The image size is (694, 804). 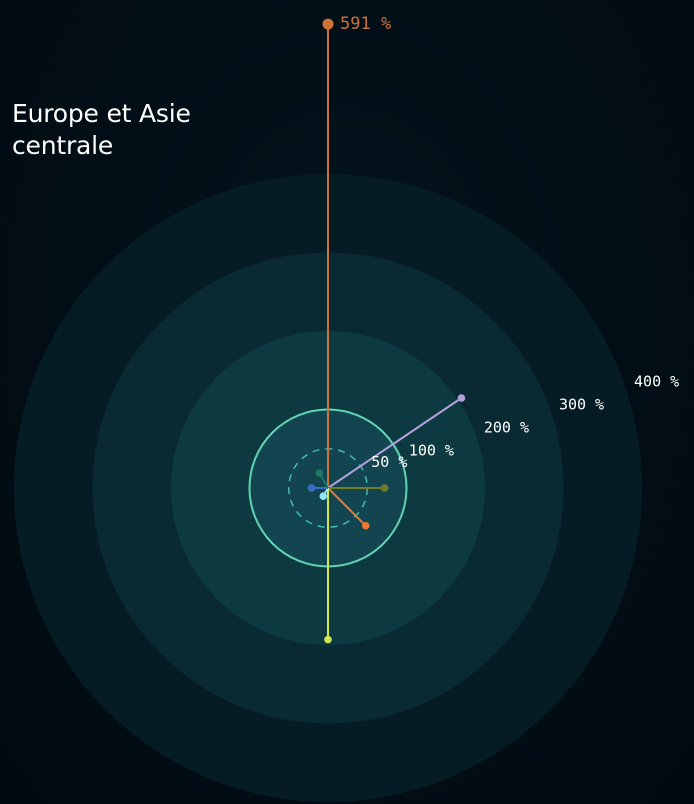 I want to click on ring-label-50: 50 %, so click(x=389, y=462).